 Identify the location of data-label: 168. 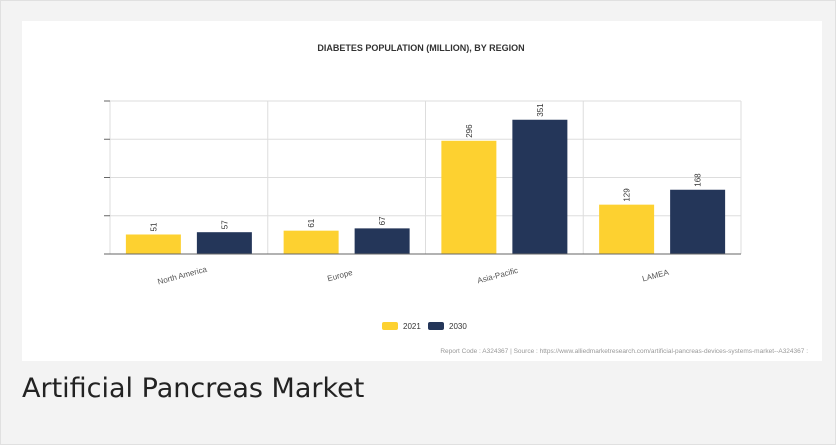
(698, 180).